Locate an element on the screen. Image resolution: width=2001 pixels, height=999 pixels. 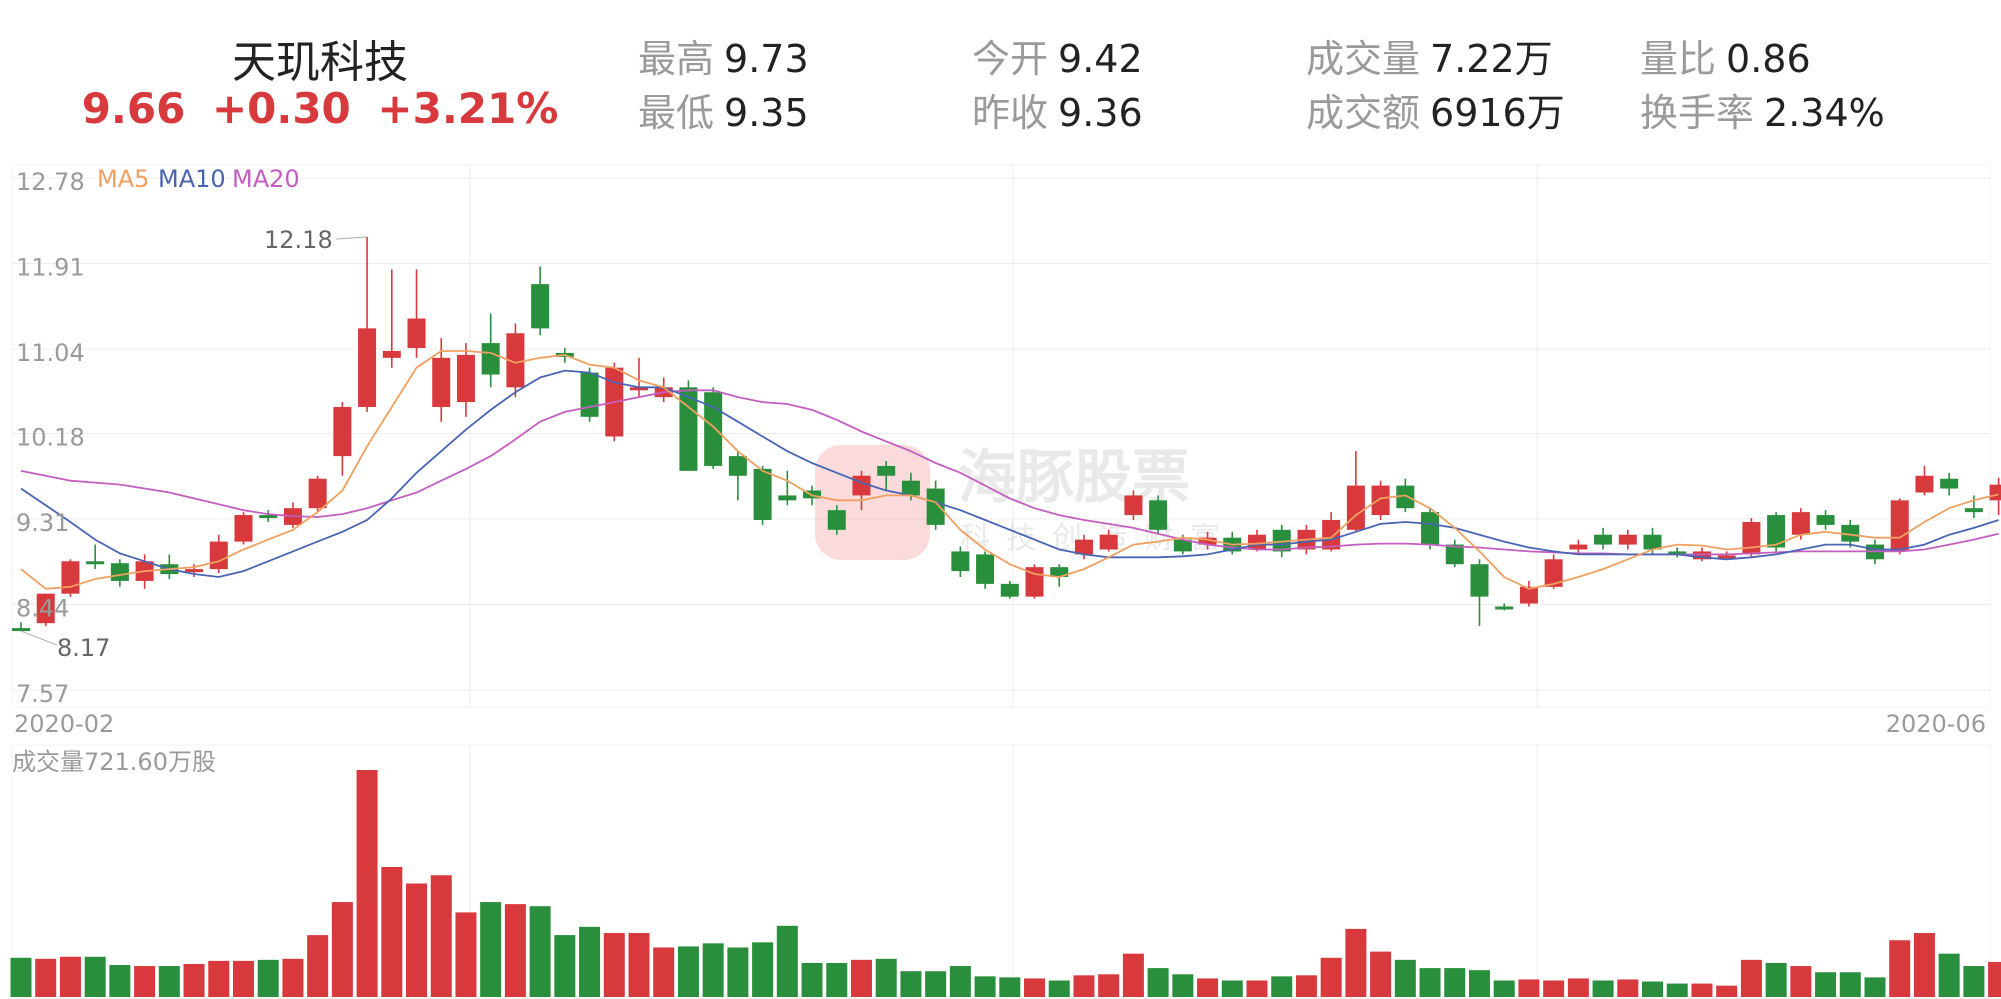
y-tick-label: 12.78 is located at coordinates (50, 182).